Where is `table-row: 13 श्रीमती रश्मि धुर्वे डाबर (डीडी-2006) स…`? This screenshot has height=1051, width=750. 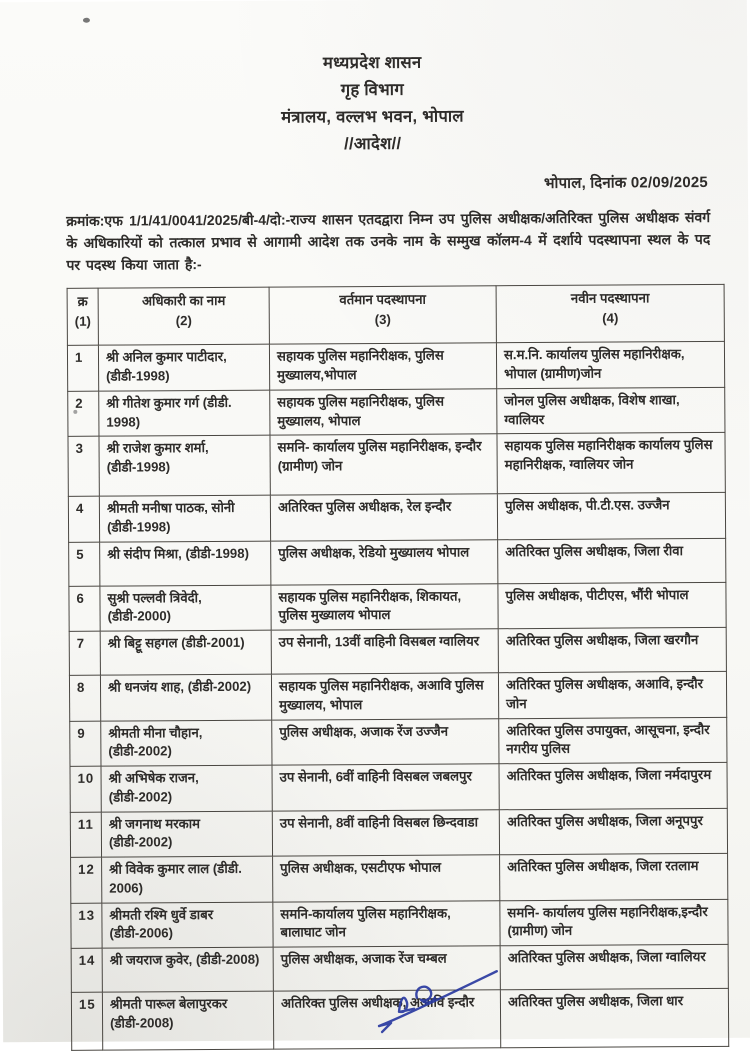 table-row: 13 श्रीमती रश्मि धुर्वे डाबर (डीडी-2006) स… is located at coordinates (399, 923).